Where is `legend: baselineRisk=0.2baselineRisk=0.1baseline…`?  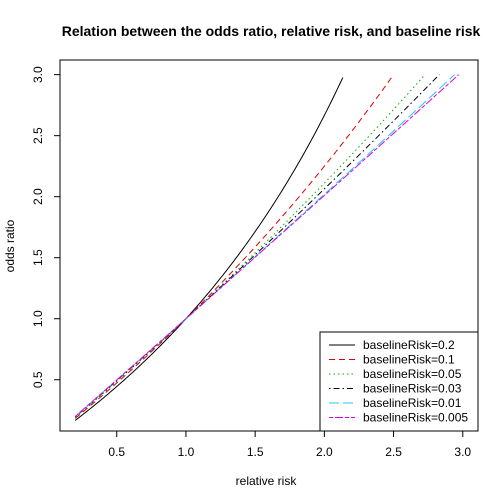
legend: baselineRisk=0.2baselineRisk=0.1baseline… is located at coordinates (399, 381).